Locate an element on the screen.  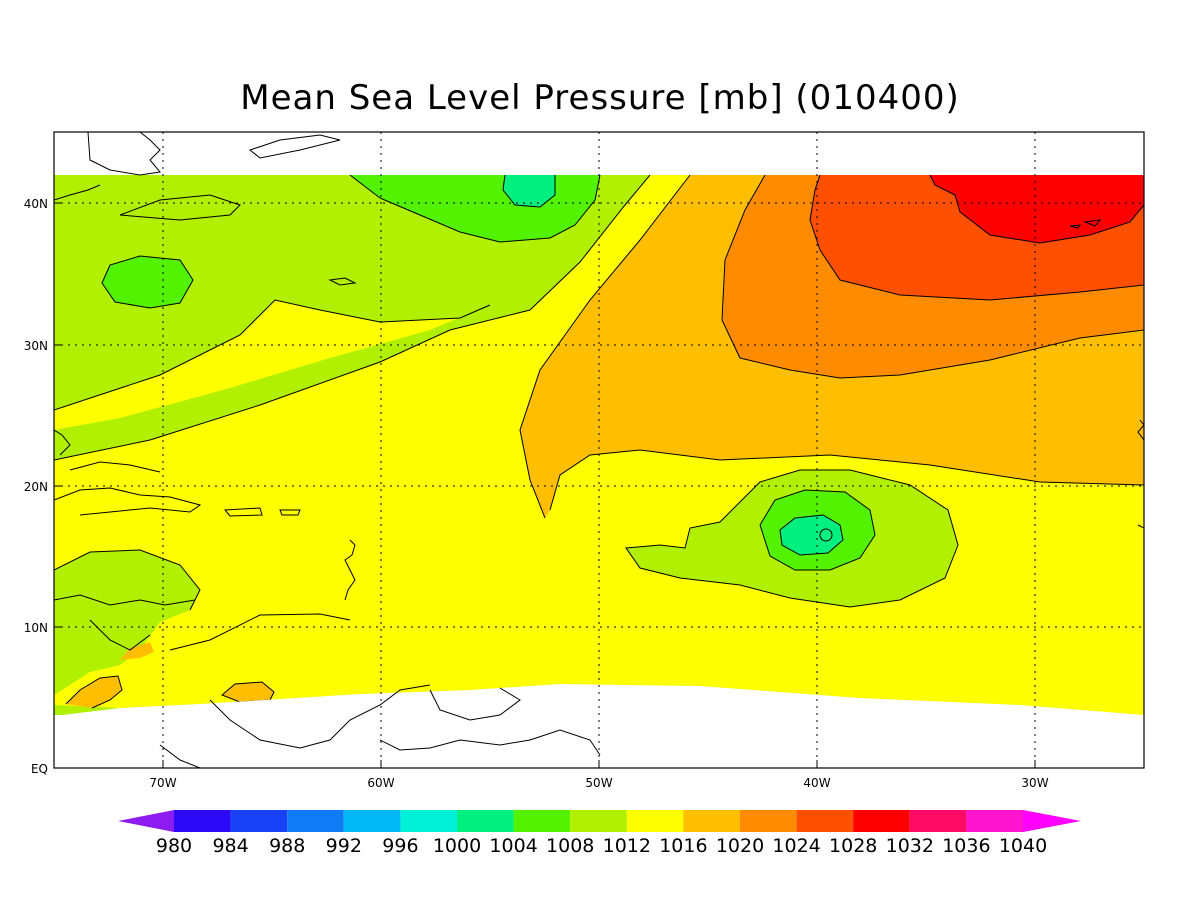
lon-axis-labels: 70W 60W 50W 40W 30W is located at coordinates (598, 783).